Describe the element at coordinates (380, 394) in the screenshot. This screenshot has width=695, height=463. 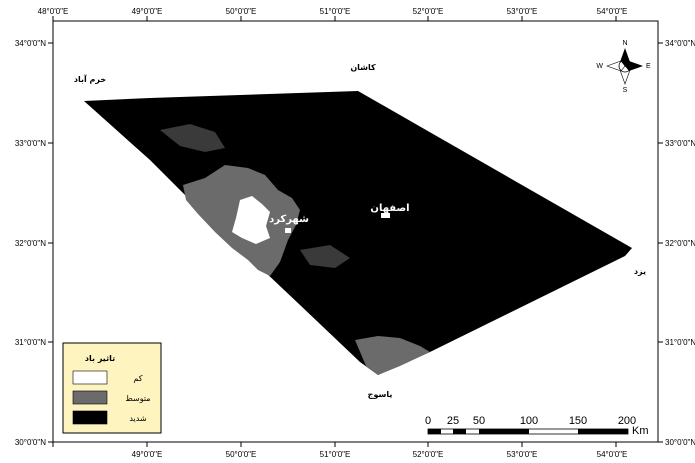
I see `city-label-yasuj: یاسوج` at that location.